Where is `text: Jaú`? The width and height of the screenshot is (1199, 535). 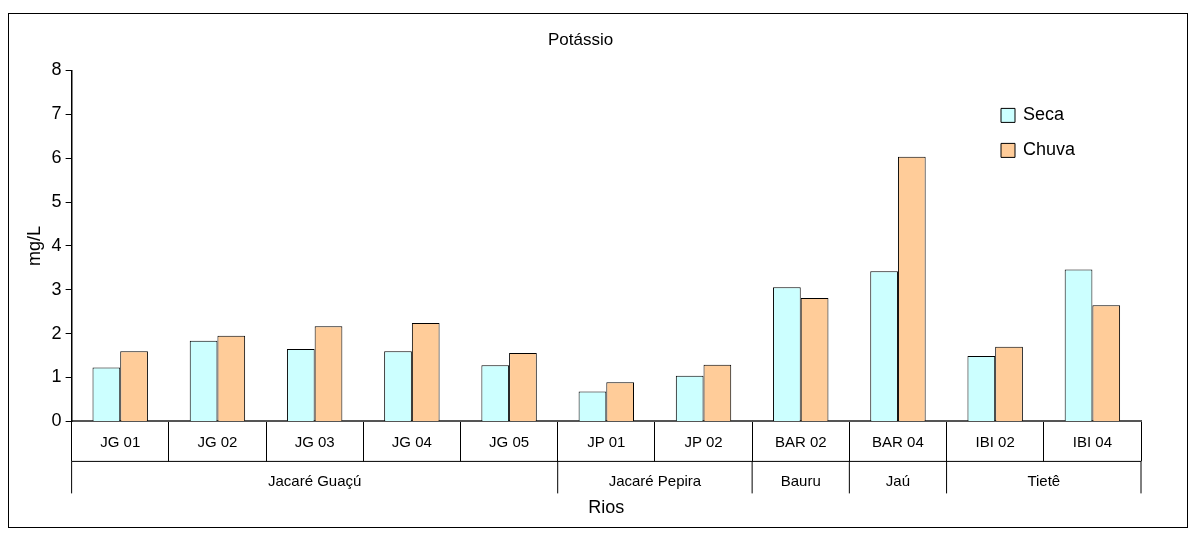
text: Jaú is located at coordinates (898, 480).